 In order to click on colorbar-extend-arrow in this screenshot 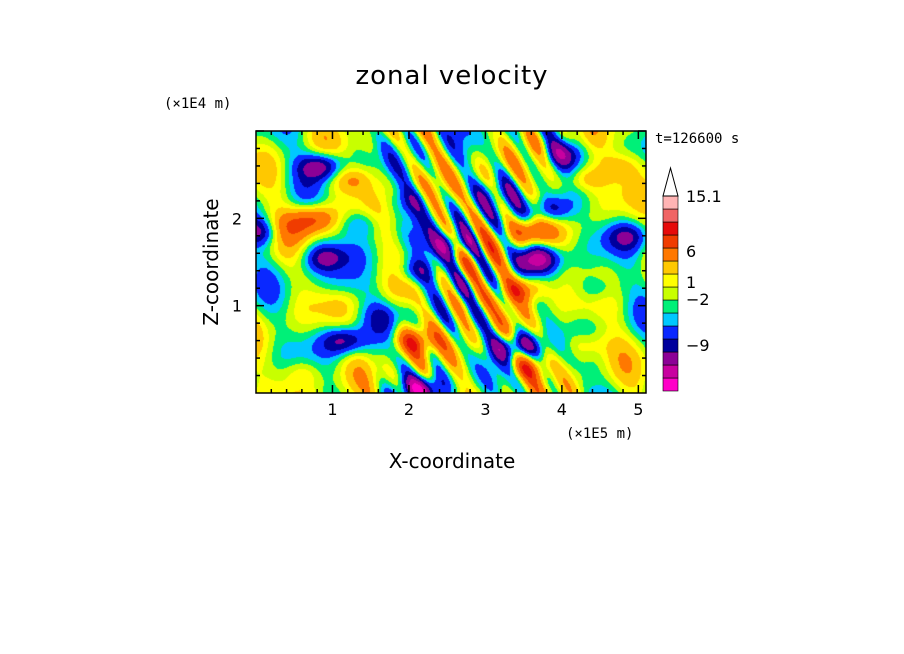, I will do `click(670, 181)`.